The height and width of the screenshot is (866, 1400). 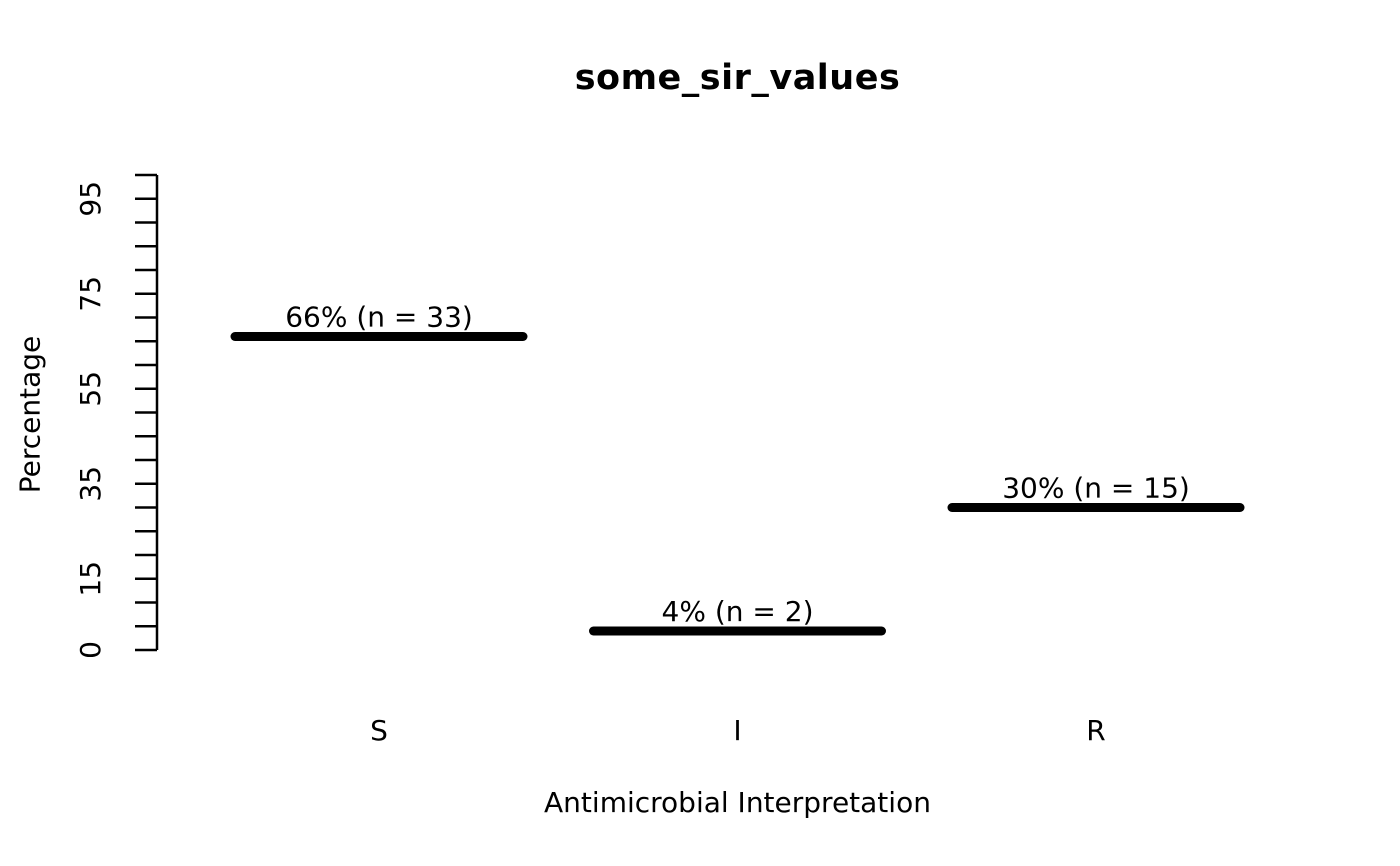 What do you see at coordinates (379, 317) in the screenshot?
I see `bar-value-label-s: 66% (n = 33)` at bounding box center [379, 317].